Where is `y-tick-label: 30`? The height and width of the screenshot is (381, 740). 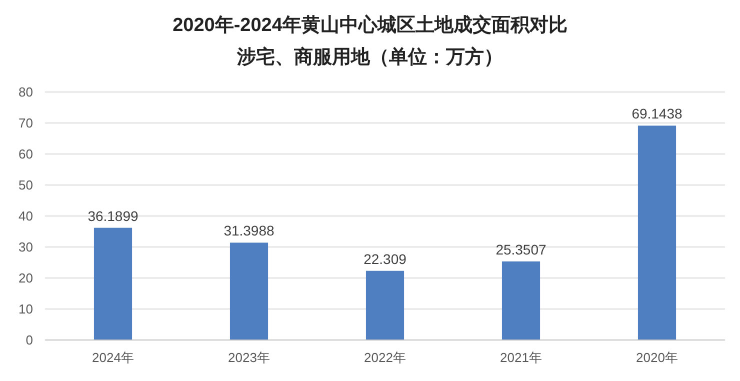
y-tick-label: 30 is located at coordinates (25, 247).